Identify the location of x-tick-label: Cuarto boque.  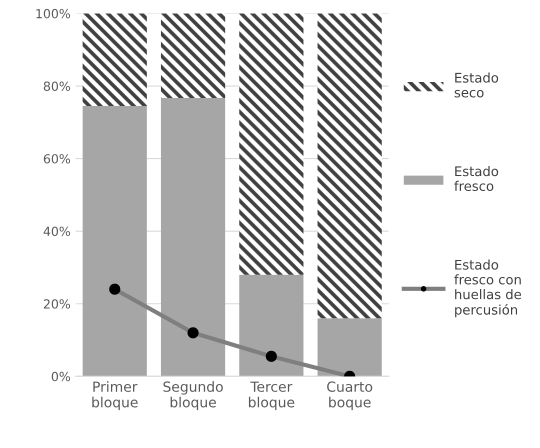
(349, 395).